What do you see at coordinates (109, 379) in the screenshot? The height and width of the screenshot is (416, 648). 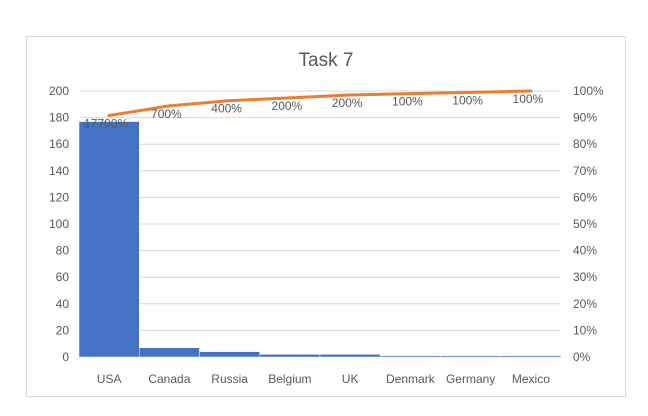 I see `x-tick-label: USA` at bounding box center [109, 379].